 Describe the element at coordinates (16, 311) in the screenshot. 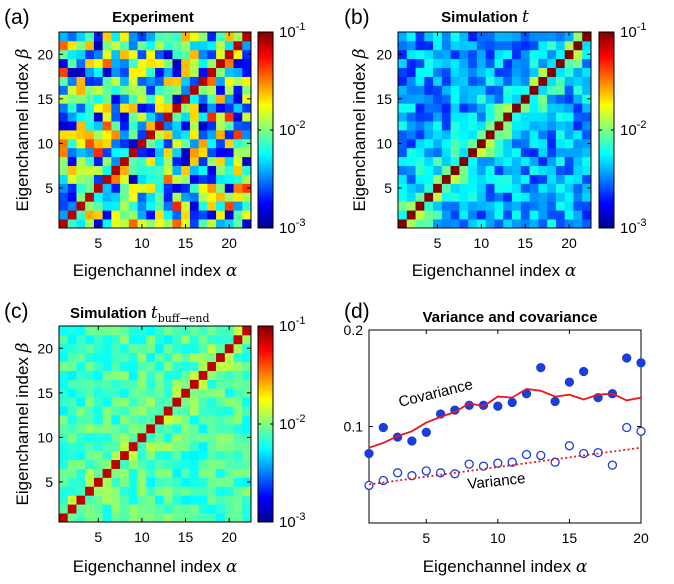

I see `panel-label-c: (c)` at that location.